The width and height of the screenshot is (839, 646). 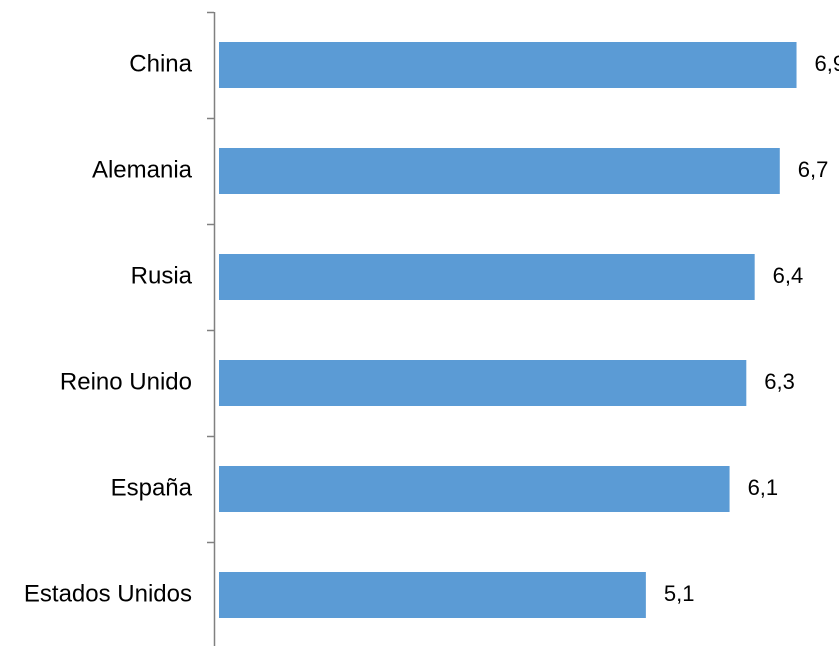 I want to click on bar-estados-unidos, so click(x=432, y=595).